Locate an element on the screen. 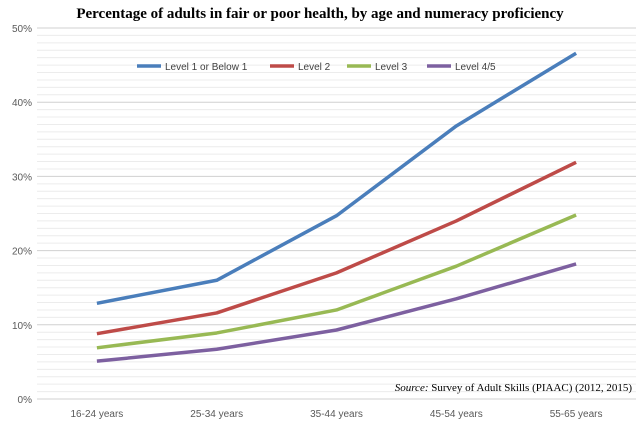  y-tick-label: 10% is located at coordinates (22, 326).